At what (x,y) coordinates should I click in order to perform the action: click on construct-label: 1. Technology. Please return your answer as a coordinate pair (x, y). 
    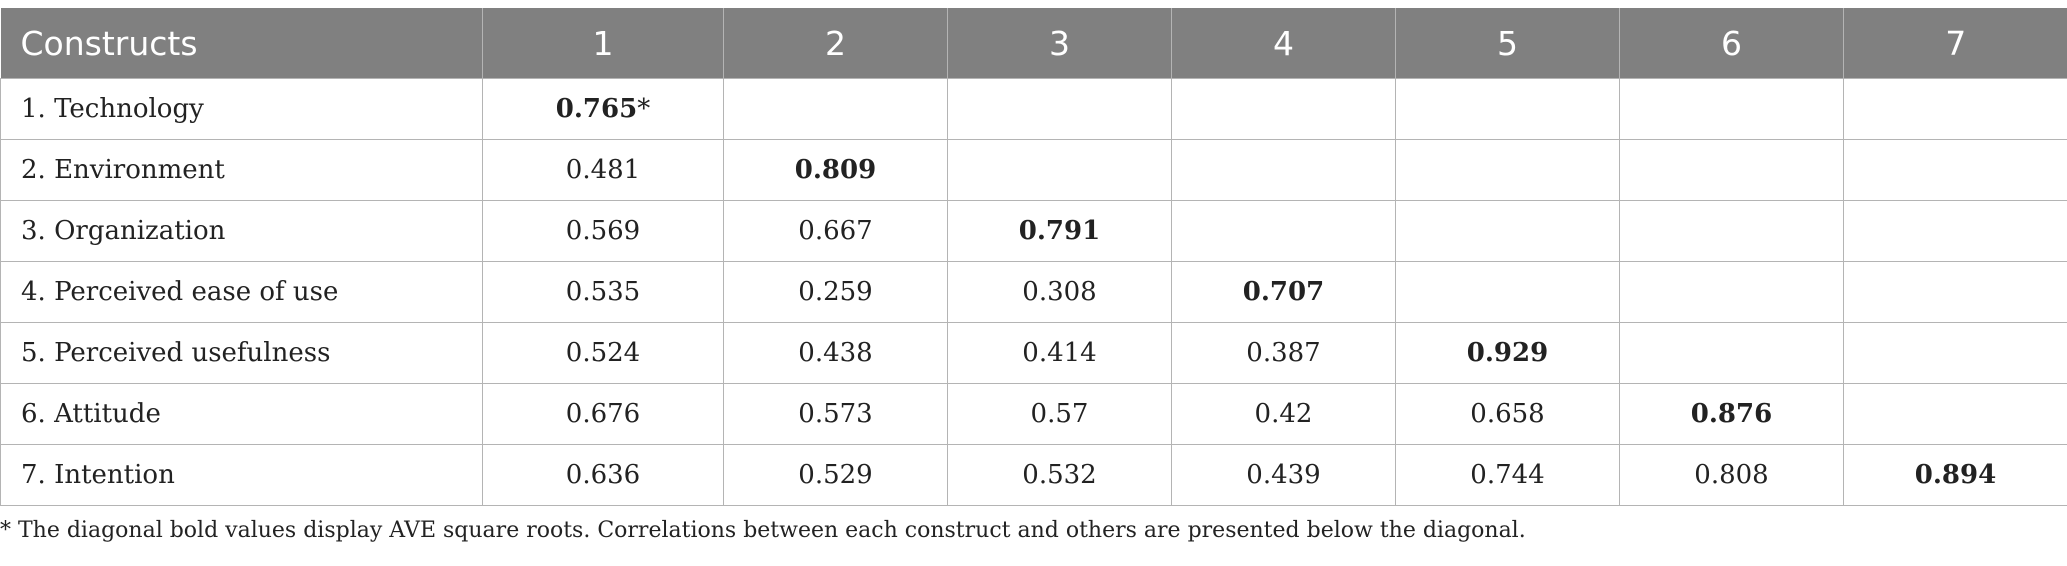
    Looking at the image, I should click on (241, 109).